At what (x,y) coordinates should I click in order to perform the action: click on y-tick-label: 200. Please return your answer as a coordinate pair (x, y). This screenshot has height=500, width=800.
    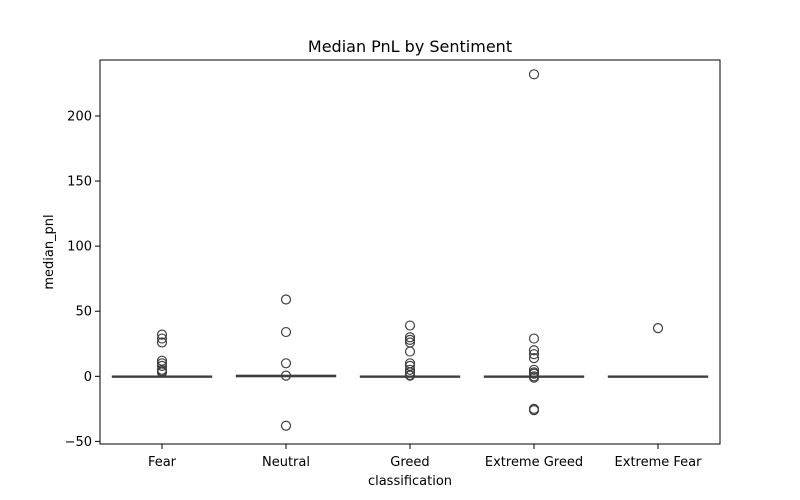
    Looking at the image, I should click on (79, 116).